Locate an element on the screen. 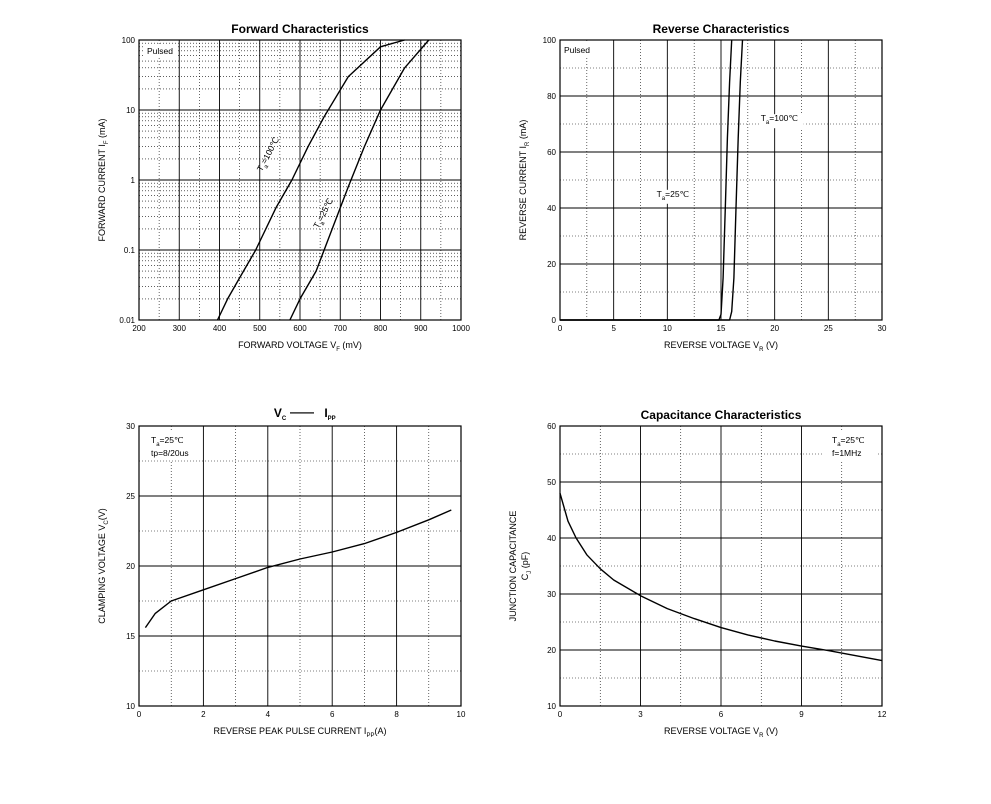 The height and width of the screenshot is (804, 991). x-axis-label-part: PP is located at coordinates (370, 736).